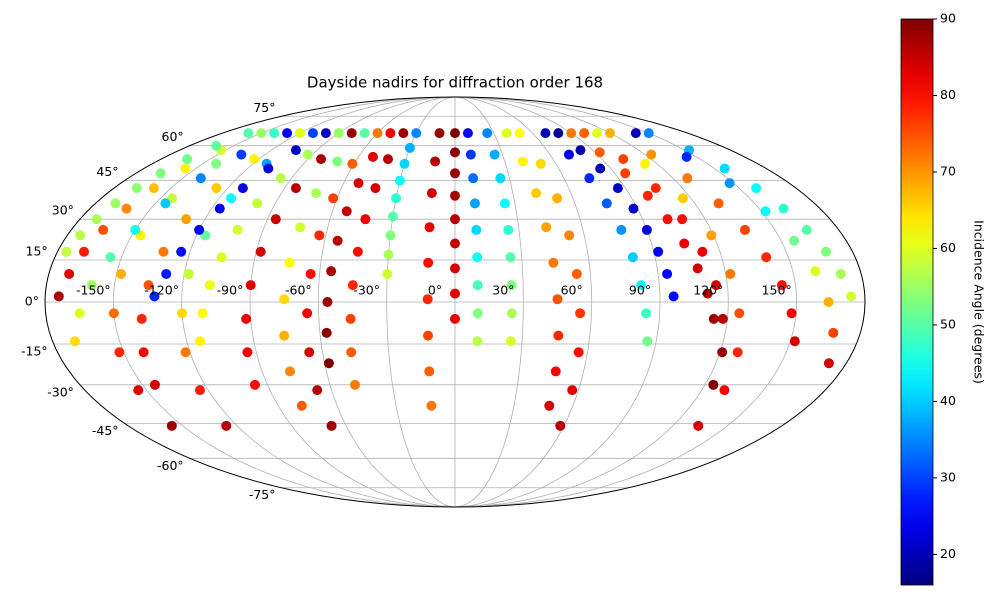 This screenshot has width=1000, height=600. Describe the element at coordinates (948, 94) in the screenshot. I see `colorbar-tick-label: 80` at that location.